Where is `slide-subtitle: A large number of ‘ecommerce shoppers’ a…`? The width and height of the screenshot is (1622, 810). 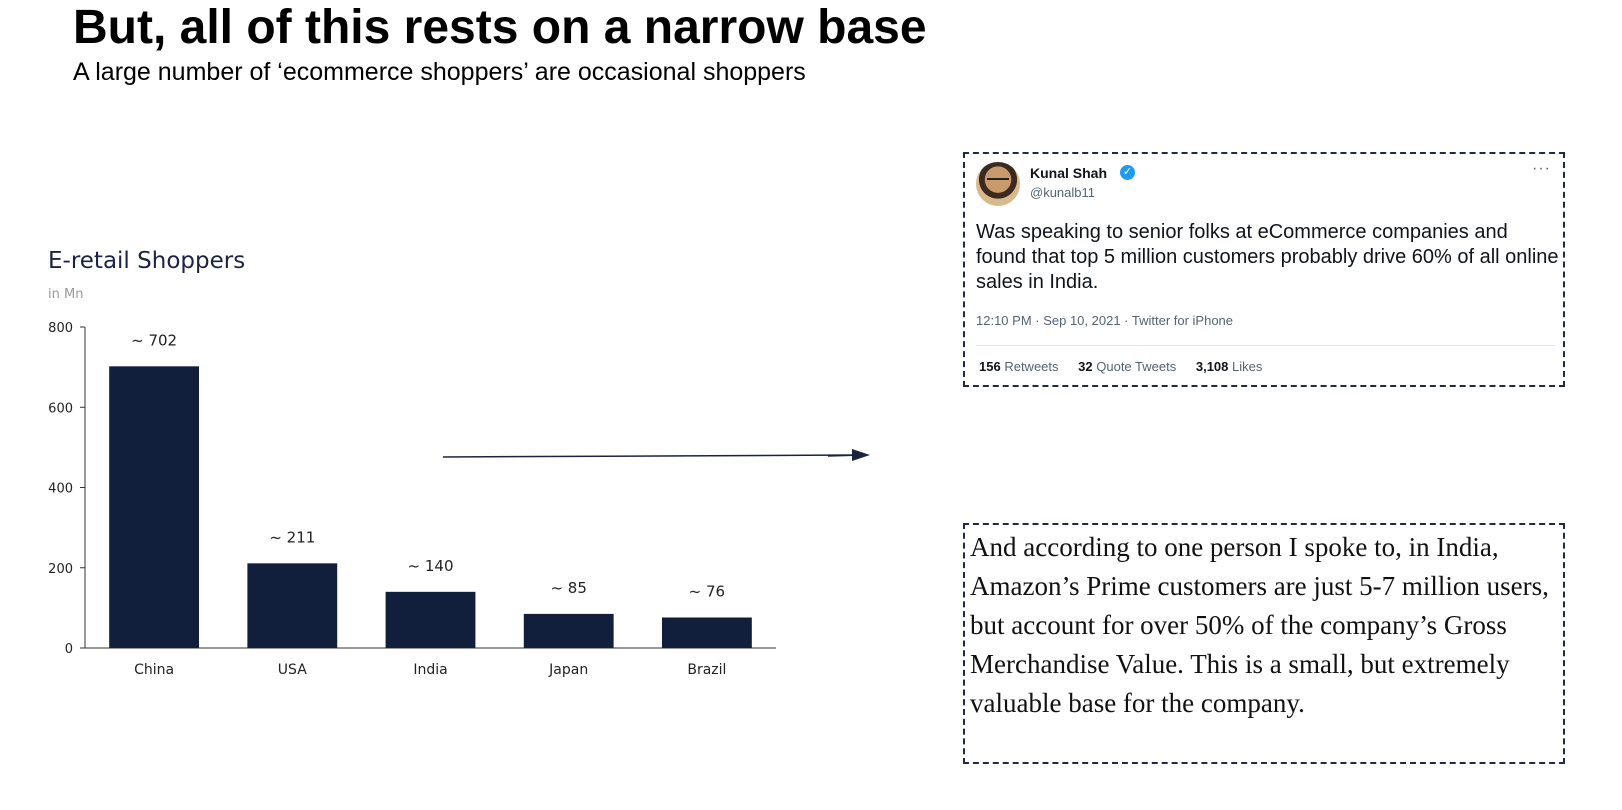 slide-subtitle: A large number of ‘ecommerce shoppers’ a… is located at coordinates (439, 72).